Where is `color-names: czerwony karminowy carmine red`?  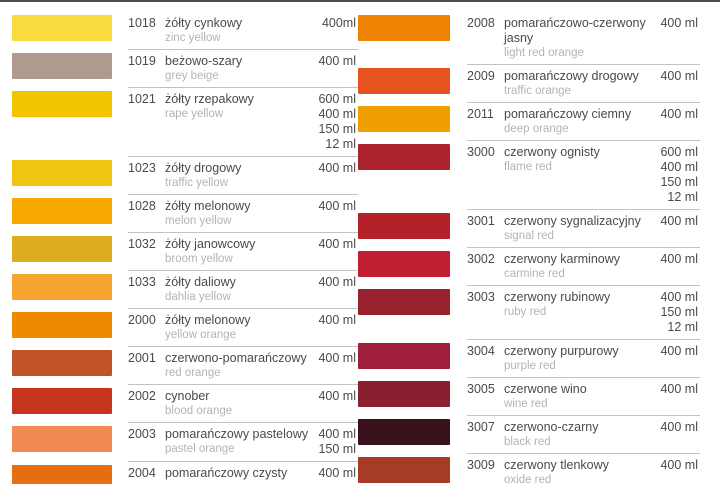 color-names: czerwony karminowy carmine red is located at coordinates (582, 266).